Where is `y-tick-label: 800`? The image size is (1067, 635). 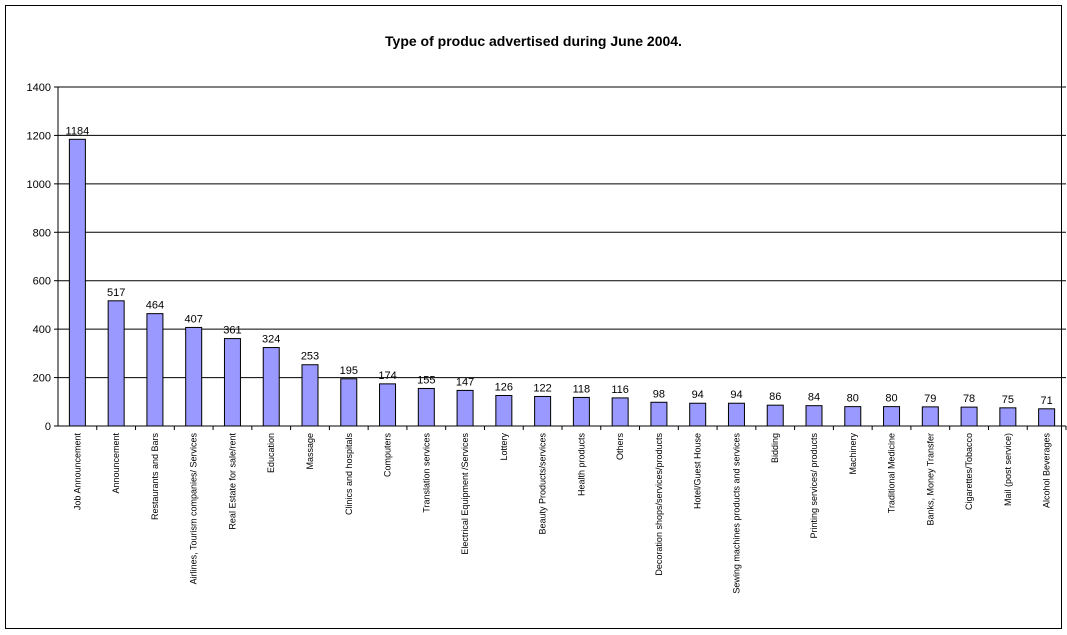
y-tick-label: 800 is located at coordinates (42, 233).